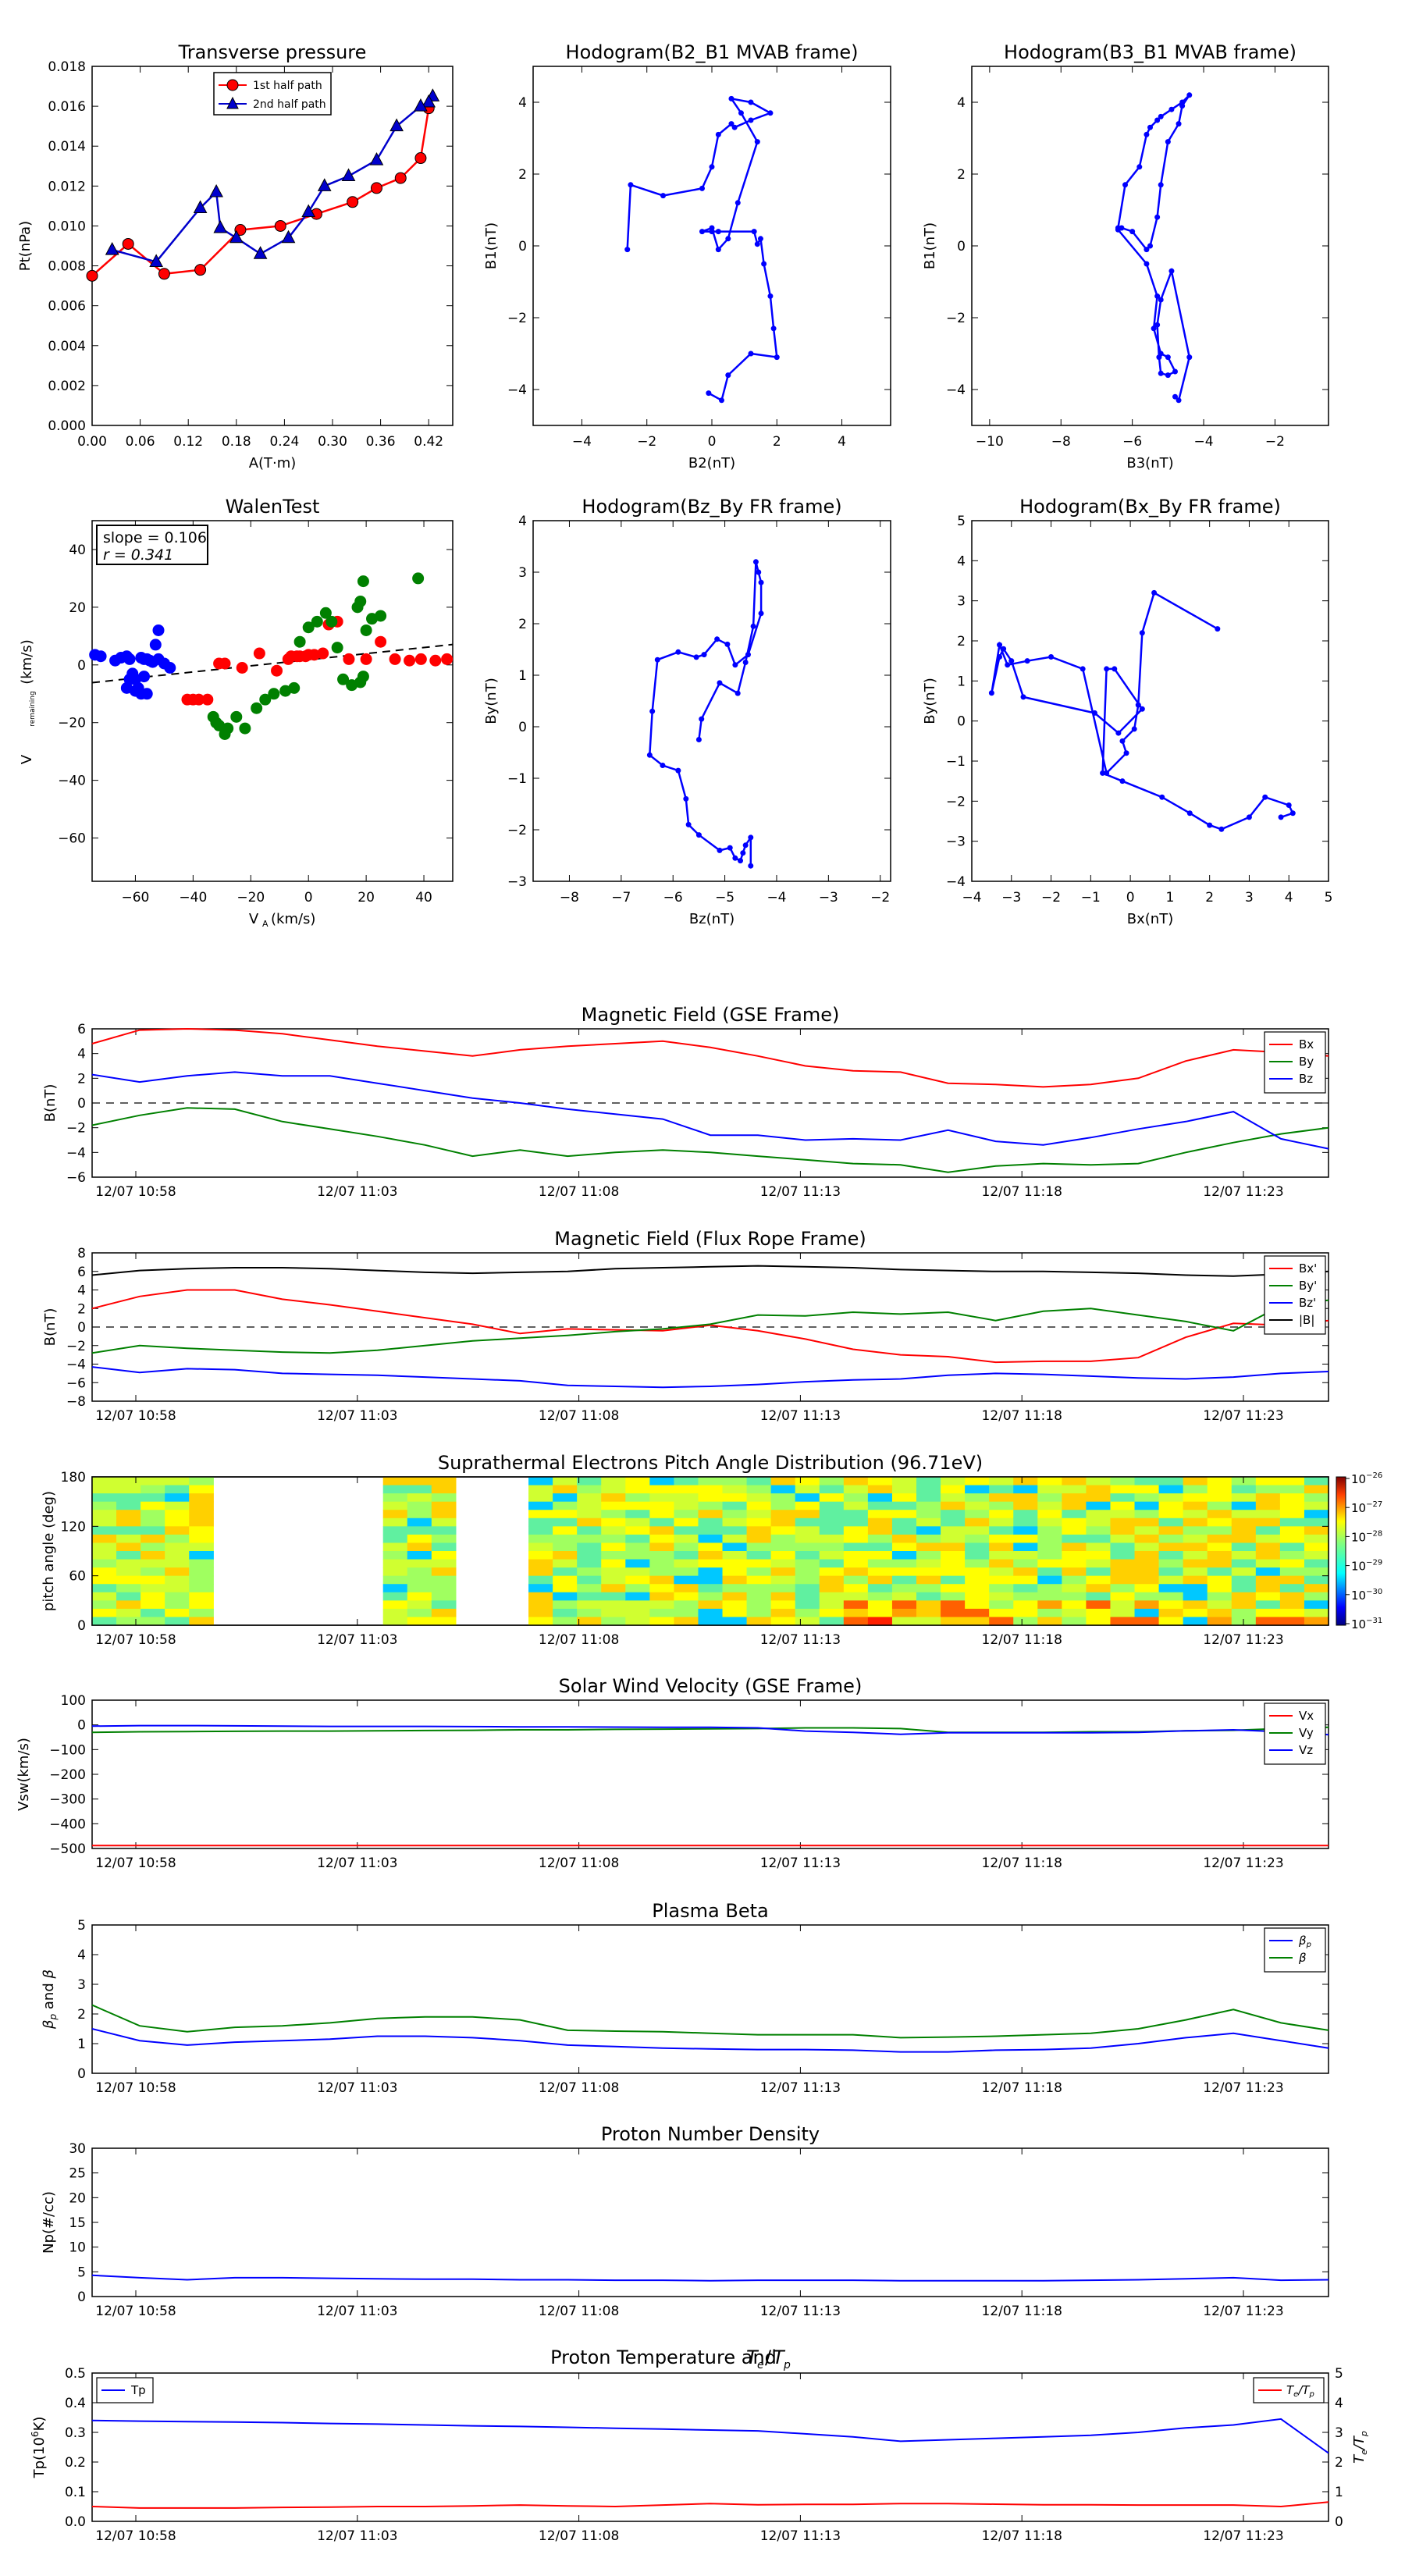  I want to click on proton-temperature-legend-label: Tp, so click(138, 2390).